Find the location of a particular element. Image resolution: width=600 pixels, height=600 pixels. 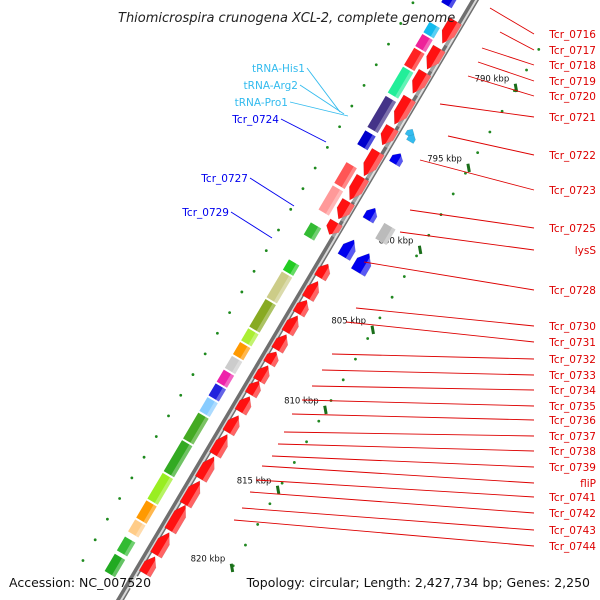

gene-block-23-shape is located at coordinates (146, 512).